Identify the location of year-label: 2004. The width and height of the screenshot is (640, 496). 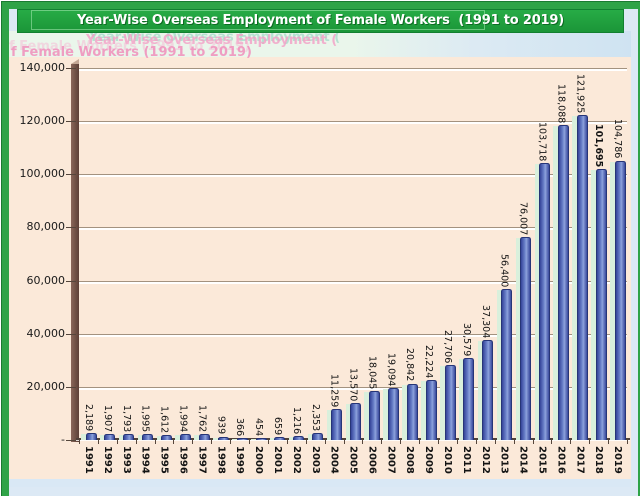
(334, 460).